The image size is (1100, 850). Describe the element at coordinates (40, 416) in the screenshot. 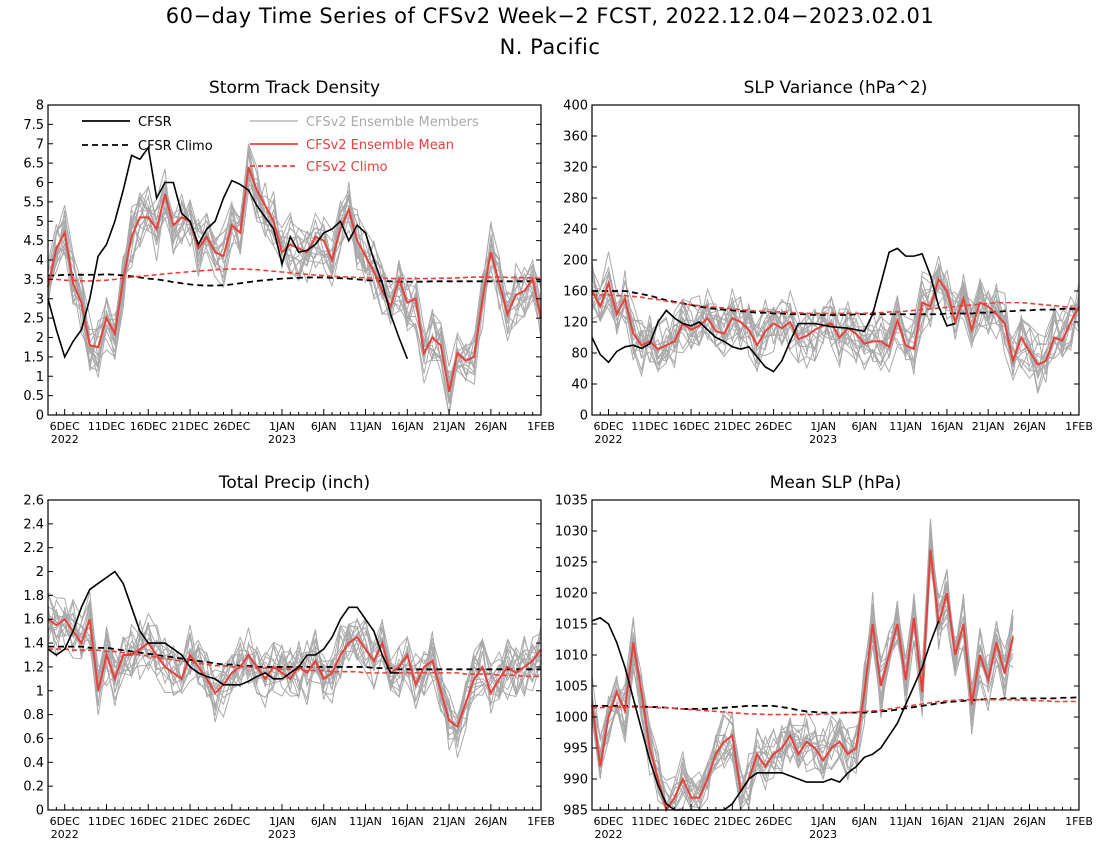

I see `y-tick-label: 0` at that location.